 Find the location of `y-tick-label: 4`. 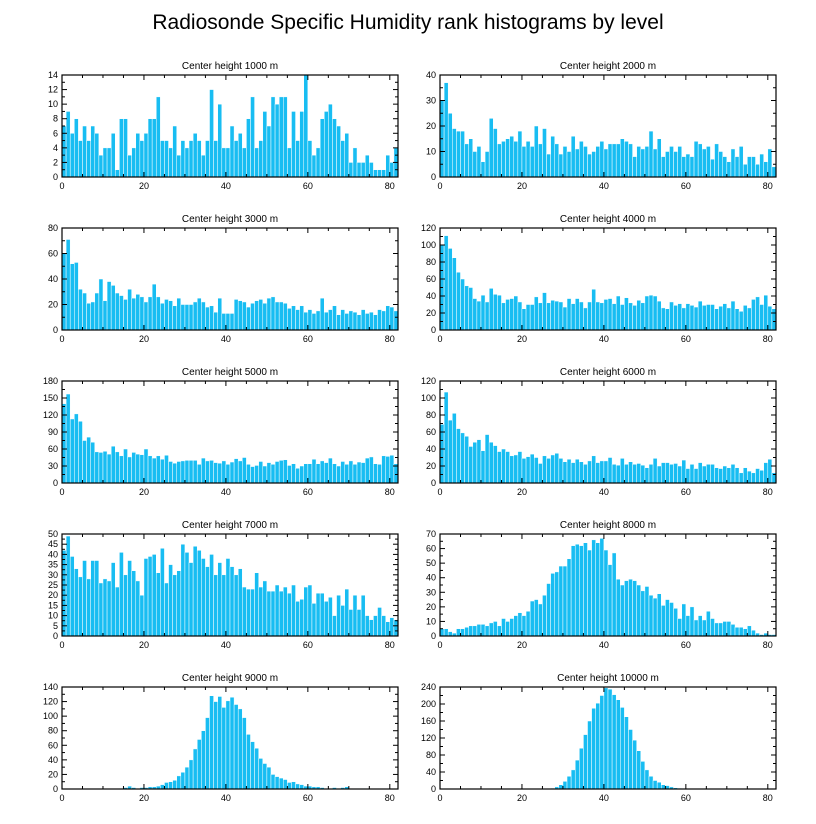

y-tick-label: 4 is located at coordinates (55, 148).